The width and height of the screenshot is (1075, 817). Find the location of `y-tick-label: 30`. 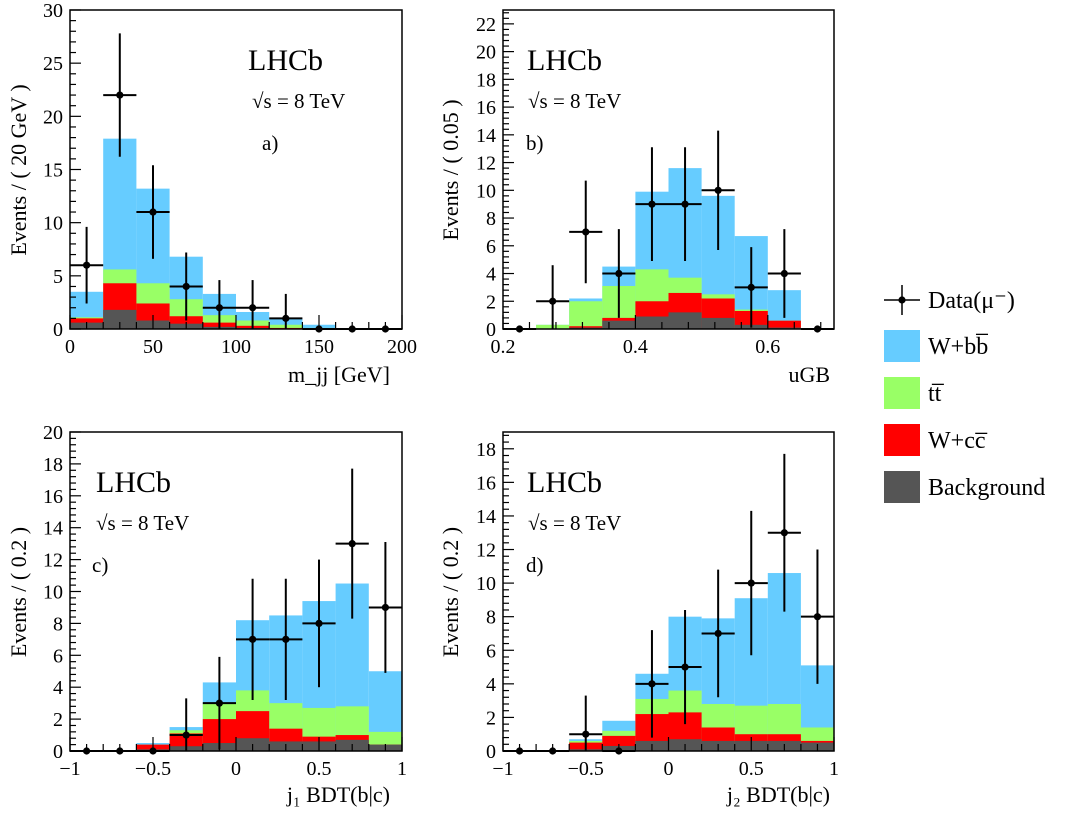

y-tick-label: 30 is located at coordinates (53, 11).